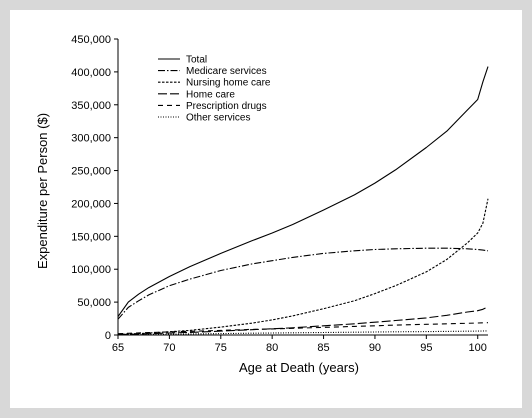 This screenshot has height=418, width=532. What do you see at coordinates (118, 348) in the screenshot?
I see `x-tick-label: 65` at bounding box center [118, 348].